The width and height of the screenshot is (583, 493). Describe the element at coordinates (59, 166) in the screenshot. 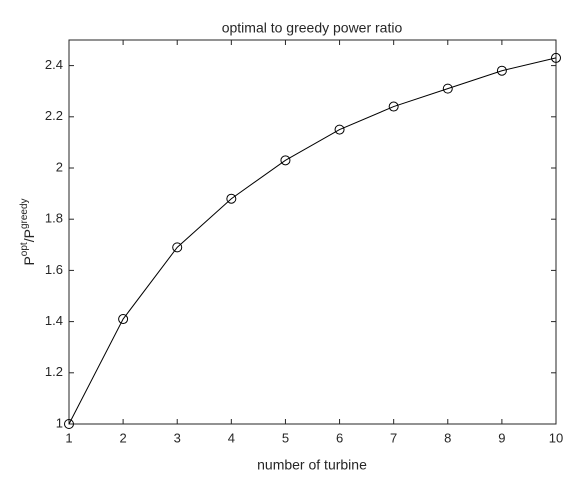

I see `y-tick-label: 2` at that location.